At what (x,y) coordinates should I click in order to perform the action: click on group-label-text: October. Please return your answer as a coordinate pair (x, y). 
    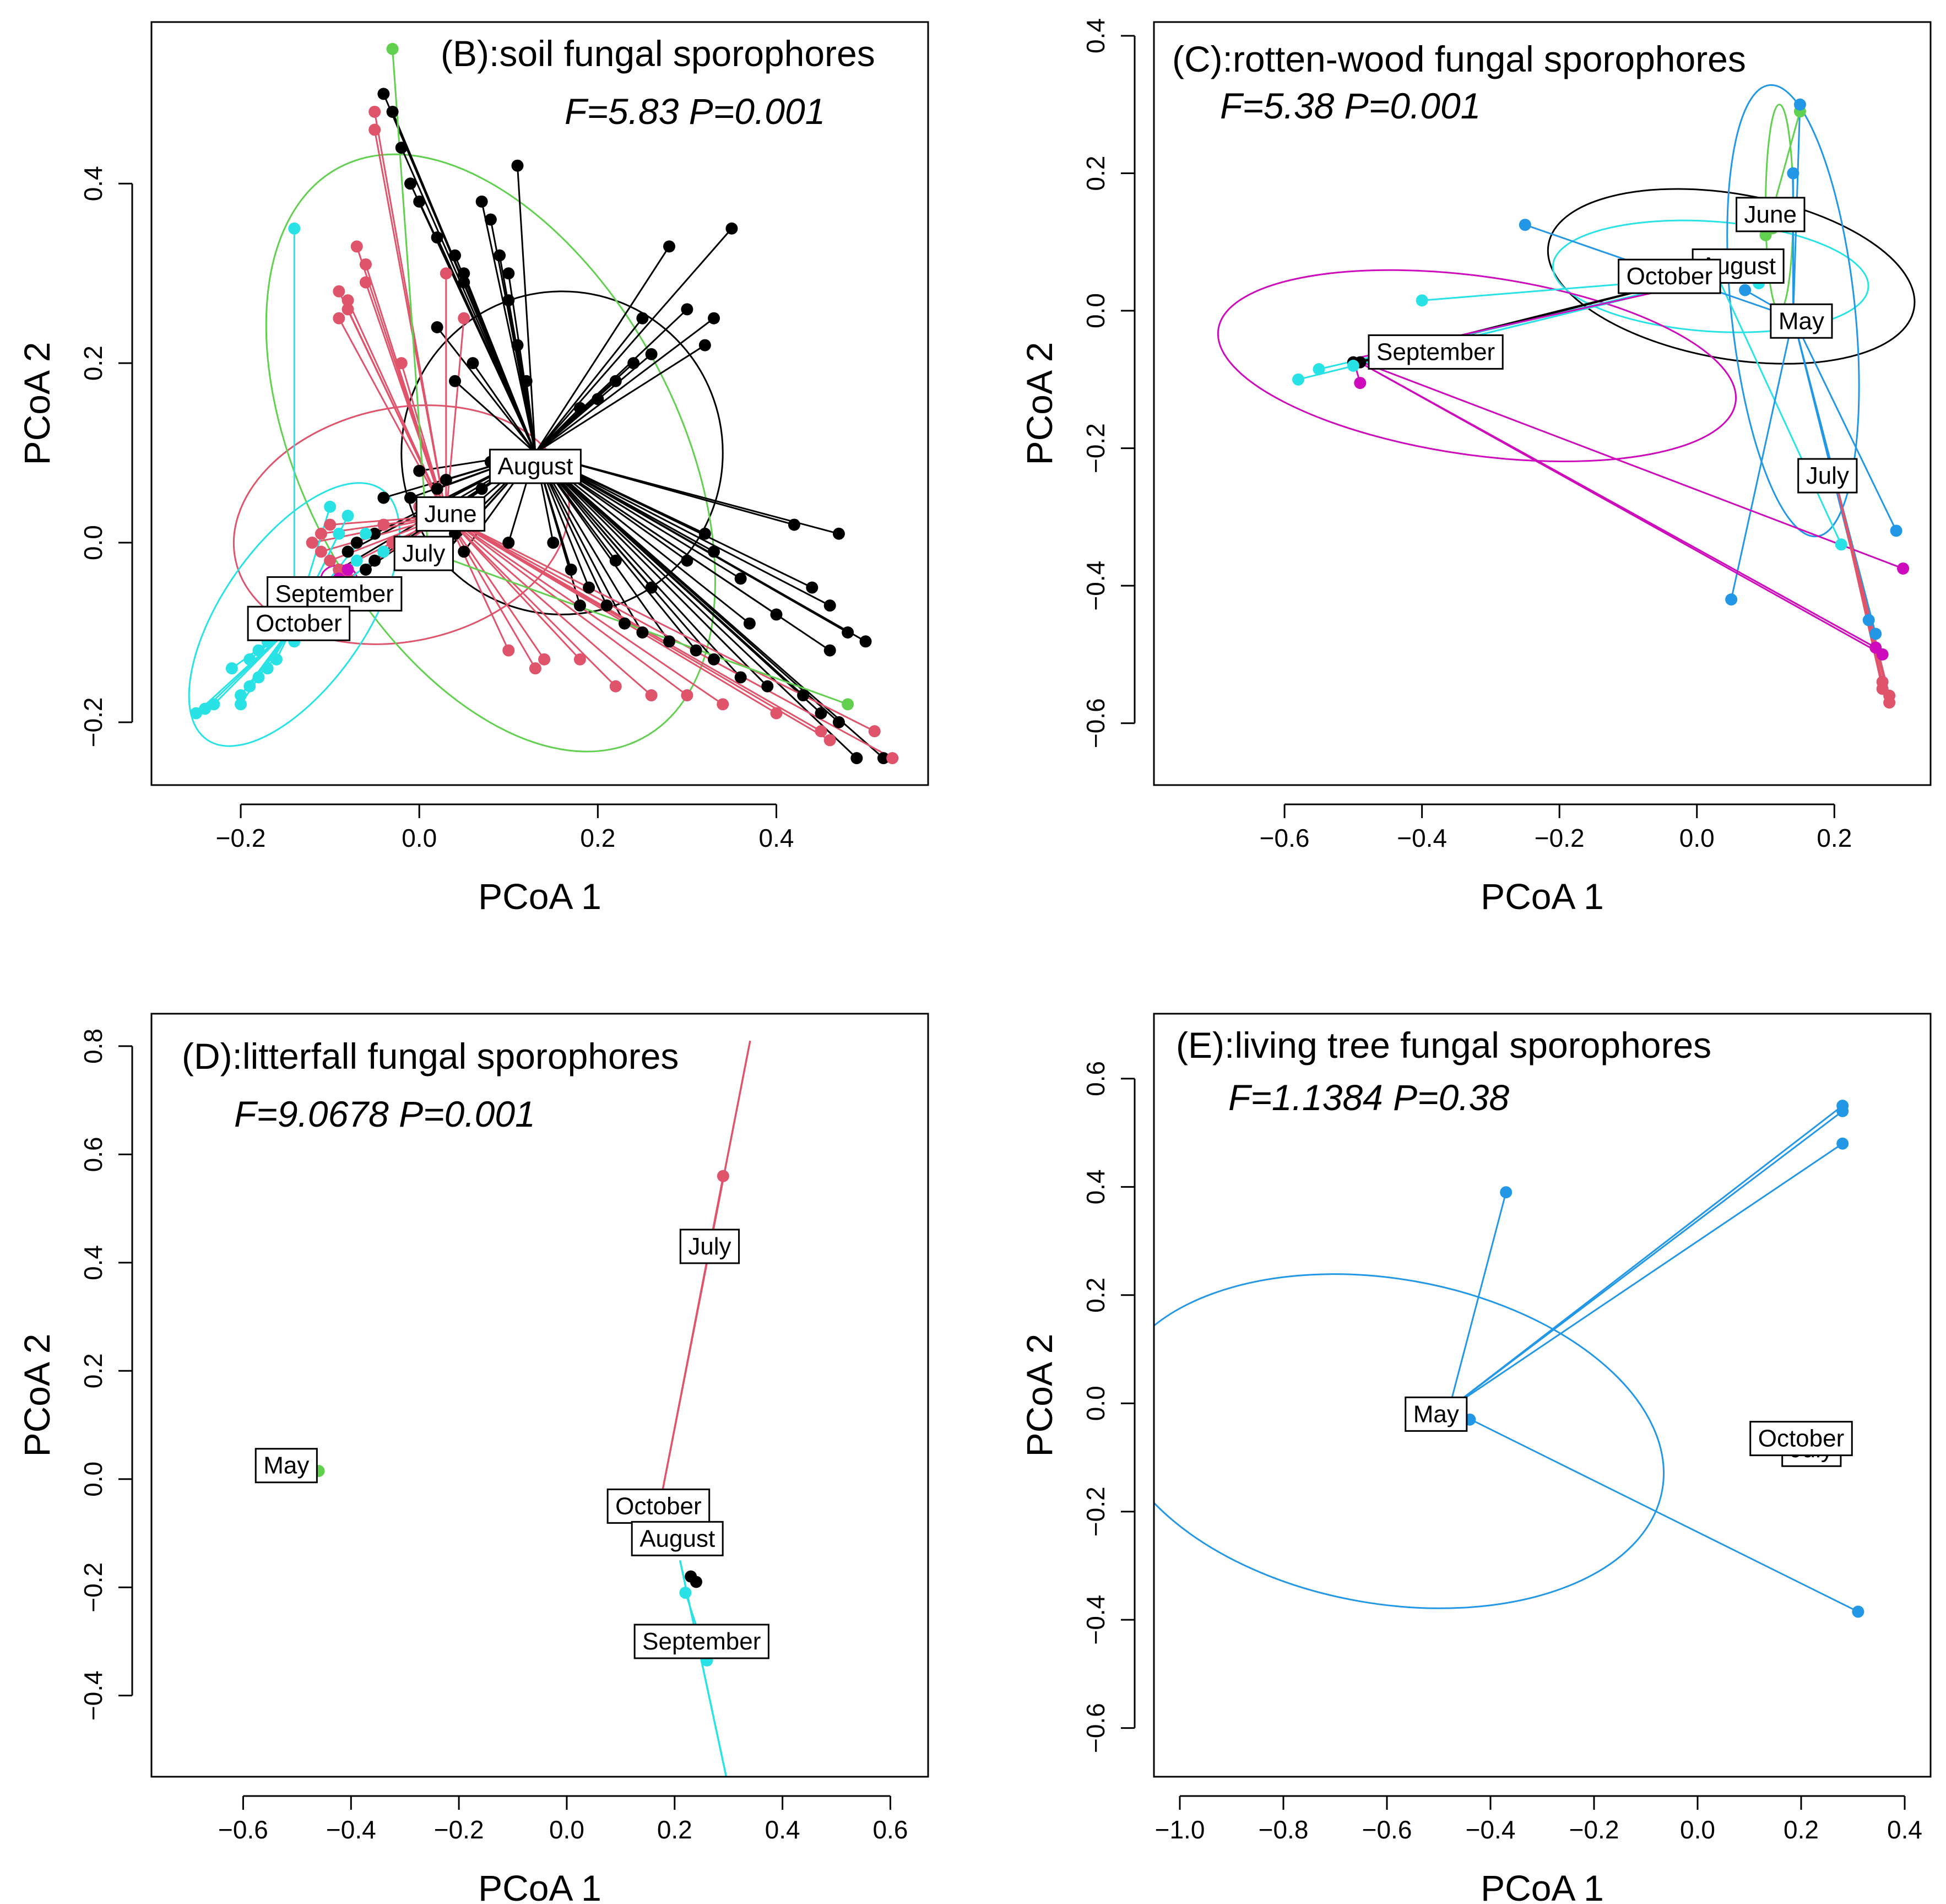
    Looking at the image, I should click on (299, 623).